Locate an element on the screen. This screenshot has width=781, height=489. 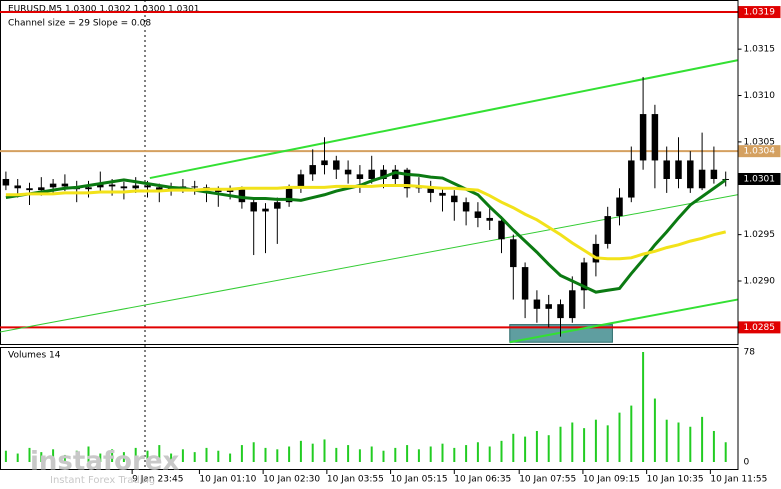
last-price-tag is located at coordinates (759, 178).